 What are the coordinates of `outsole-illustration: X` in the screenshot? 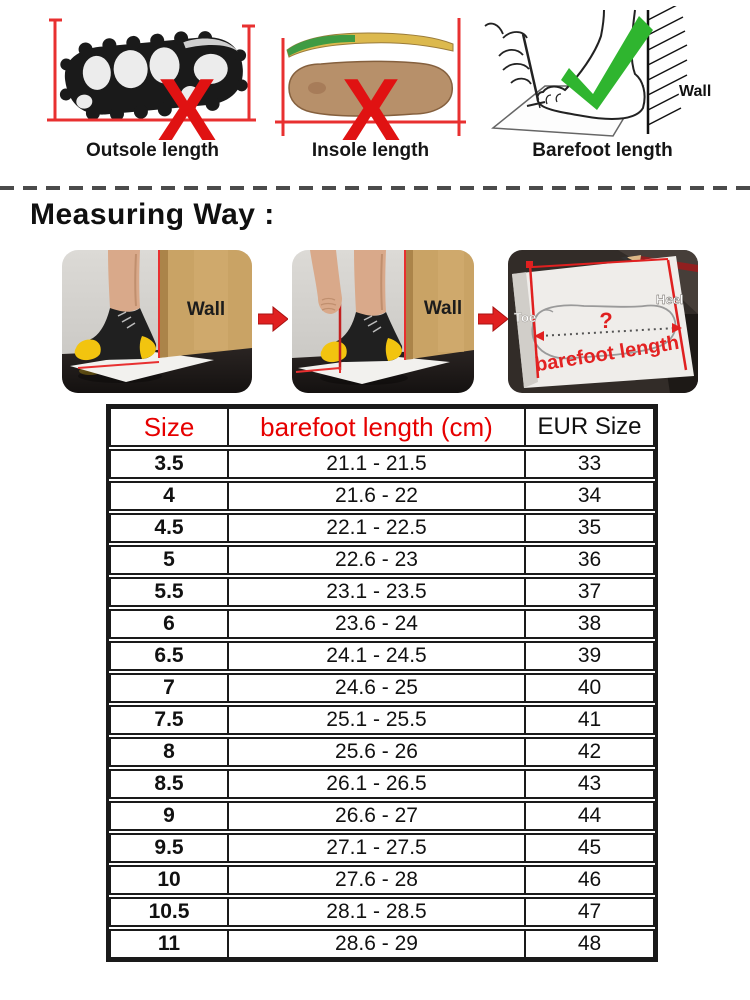 It's located at (151, 79).